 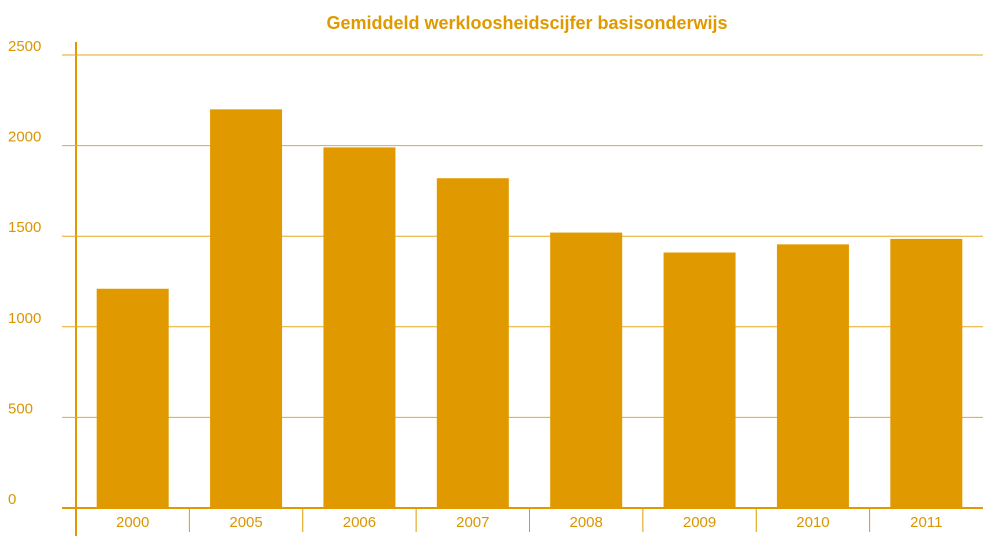 What do you see at coordinates (586, 522) in the screenshot?
I see `x-tick-label: 2008` at bounding box center [586, 522].